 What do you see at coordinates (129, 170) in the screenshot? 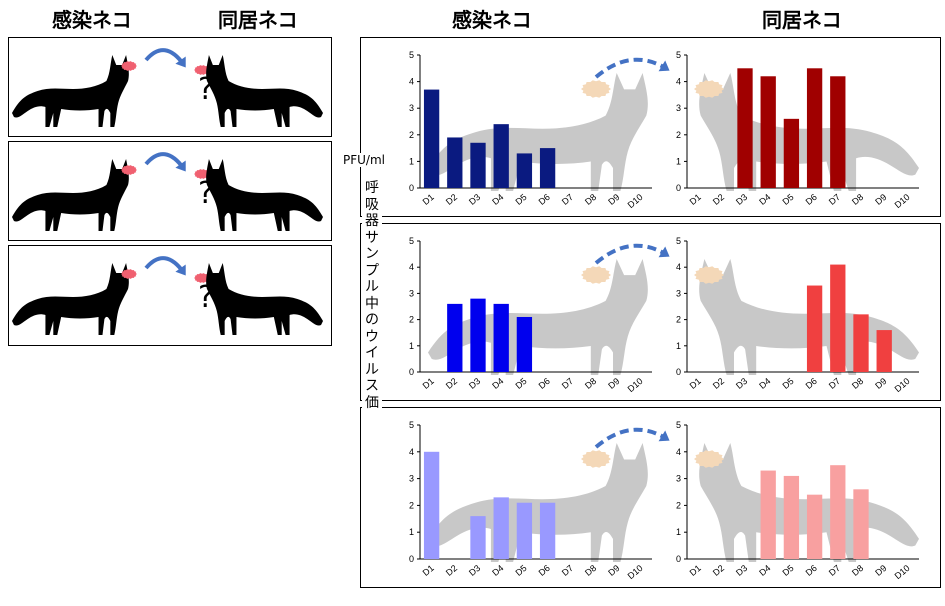
I see `virus-source-2-shape` at bounding box center [129, 170].